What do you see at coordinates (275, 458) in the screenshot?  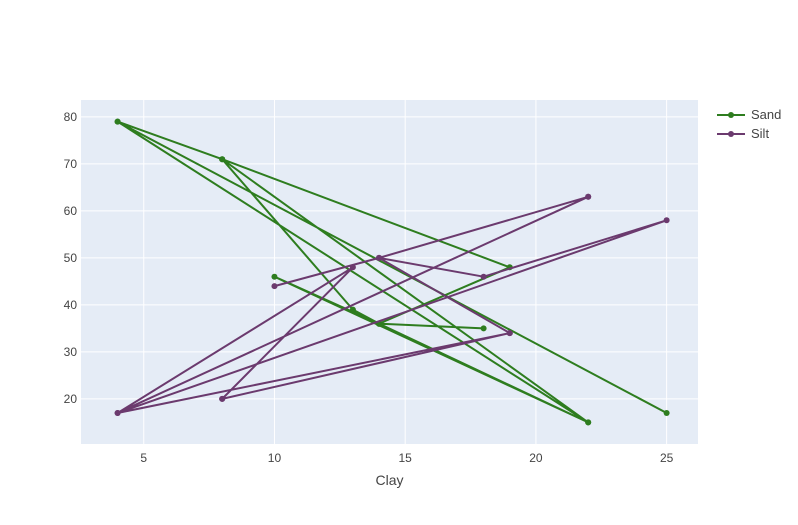 I see `x-tick-label: 10` at bounding box center [275, 458].